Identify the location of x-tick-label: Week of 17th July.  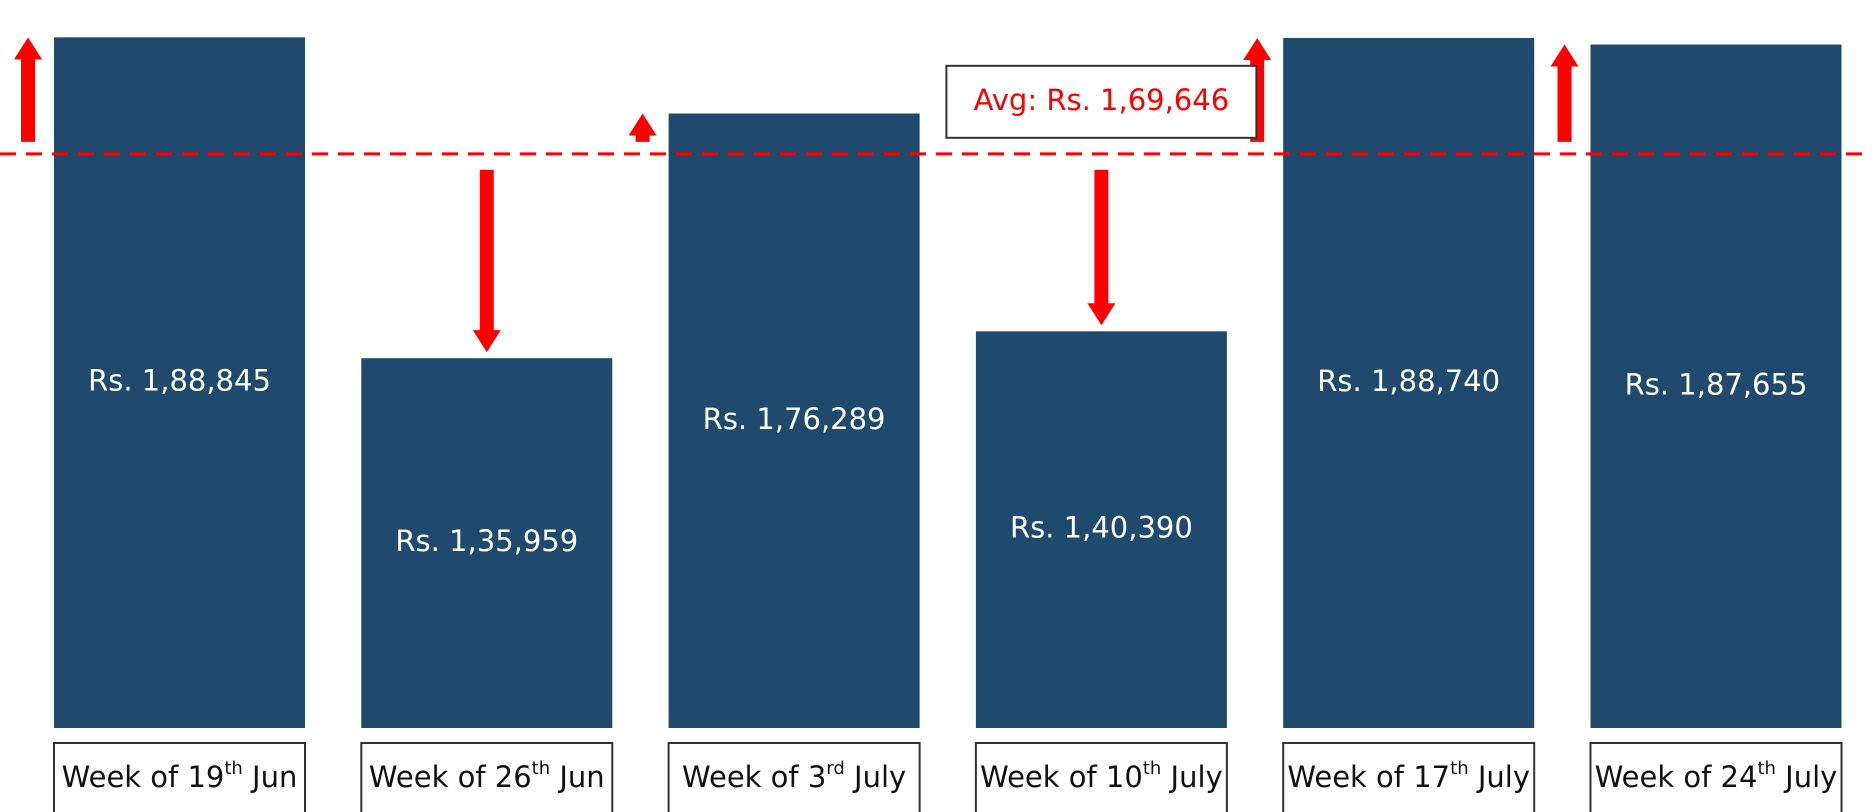
(1408, 776).